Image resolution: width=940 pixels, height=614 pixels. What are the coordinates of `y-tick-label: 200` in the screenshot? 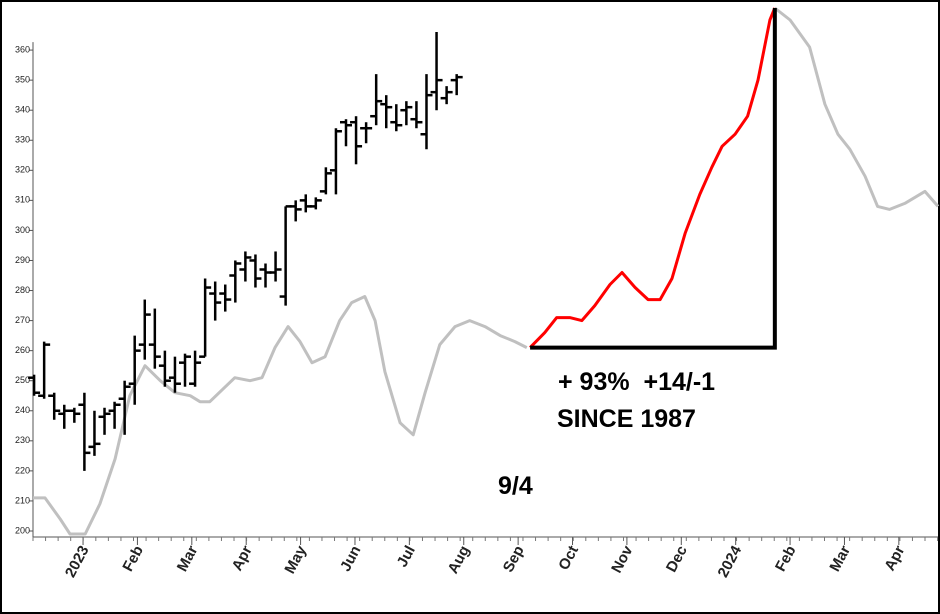 It's located at (22, 530).